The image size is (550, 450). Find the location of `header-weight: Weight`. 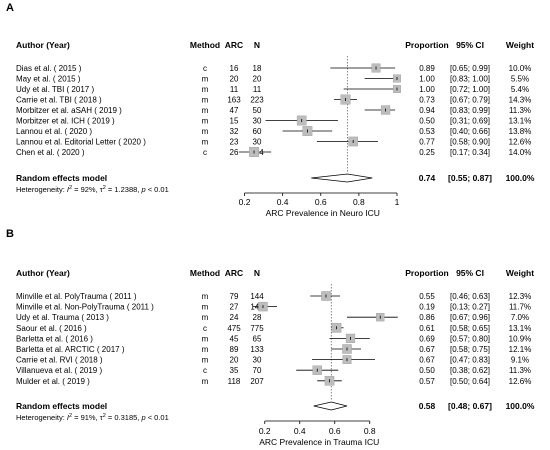

header-weight: Weight is located at coordinates (520, 273).